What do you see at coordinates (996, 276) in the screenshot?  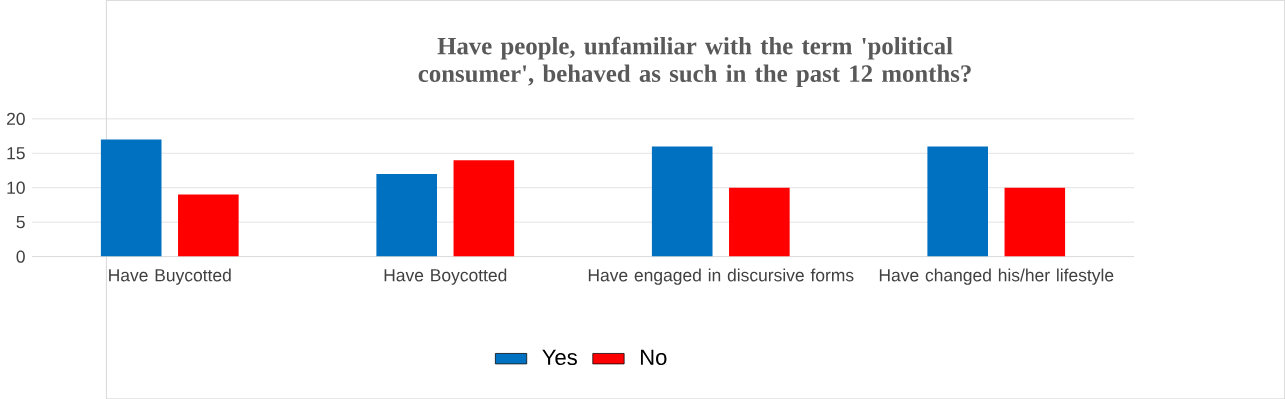 I see `x-tick-label: Have changed his/her lifestyle` at bounding box center [996, 276].